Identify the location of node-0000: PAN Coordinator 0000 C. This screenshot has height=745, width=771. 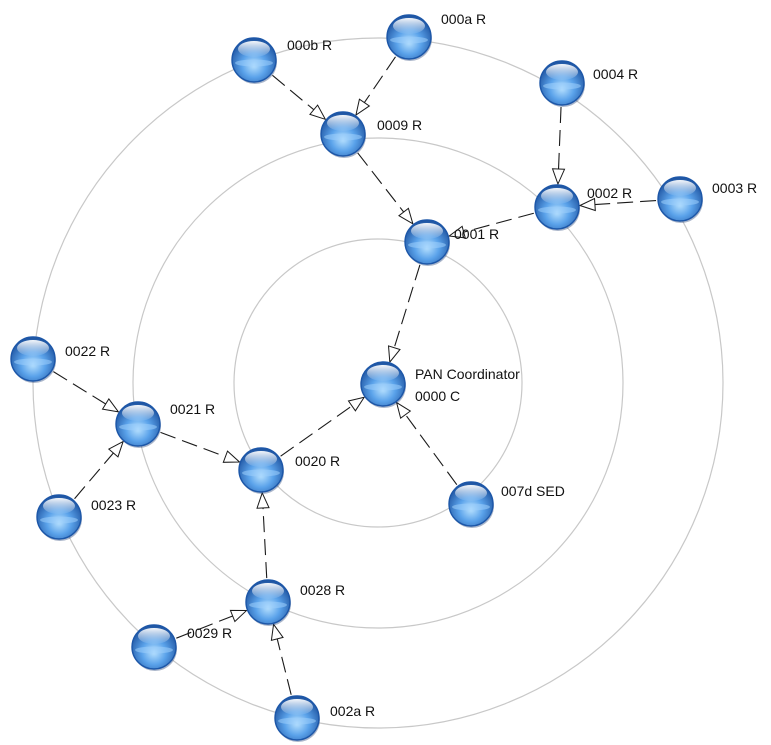
(440, 384).